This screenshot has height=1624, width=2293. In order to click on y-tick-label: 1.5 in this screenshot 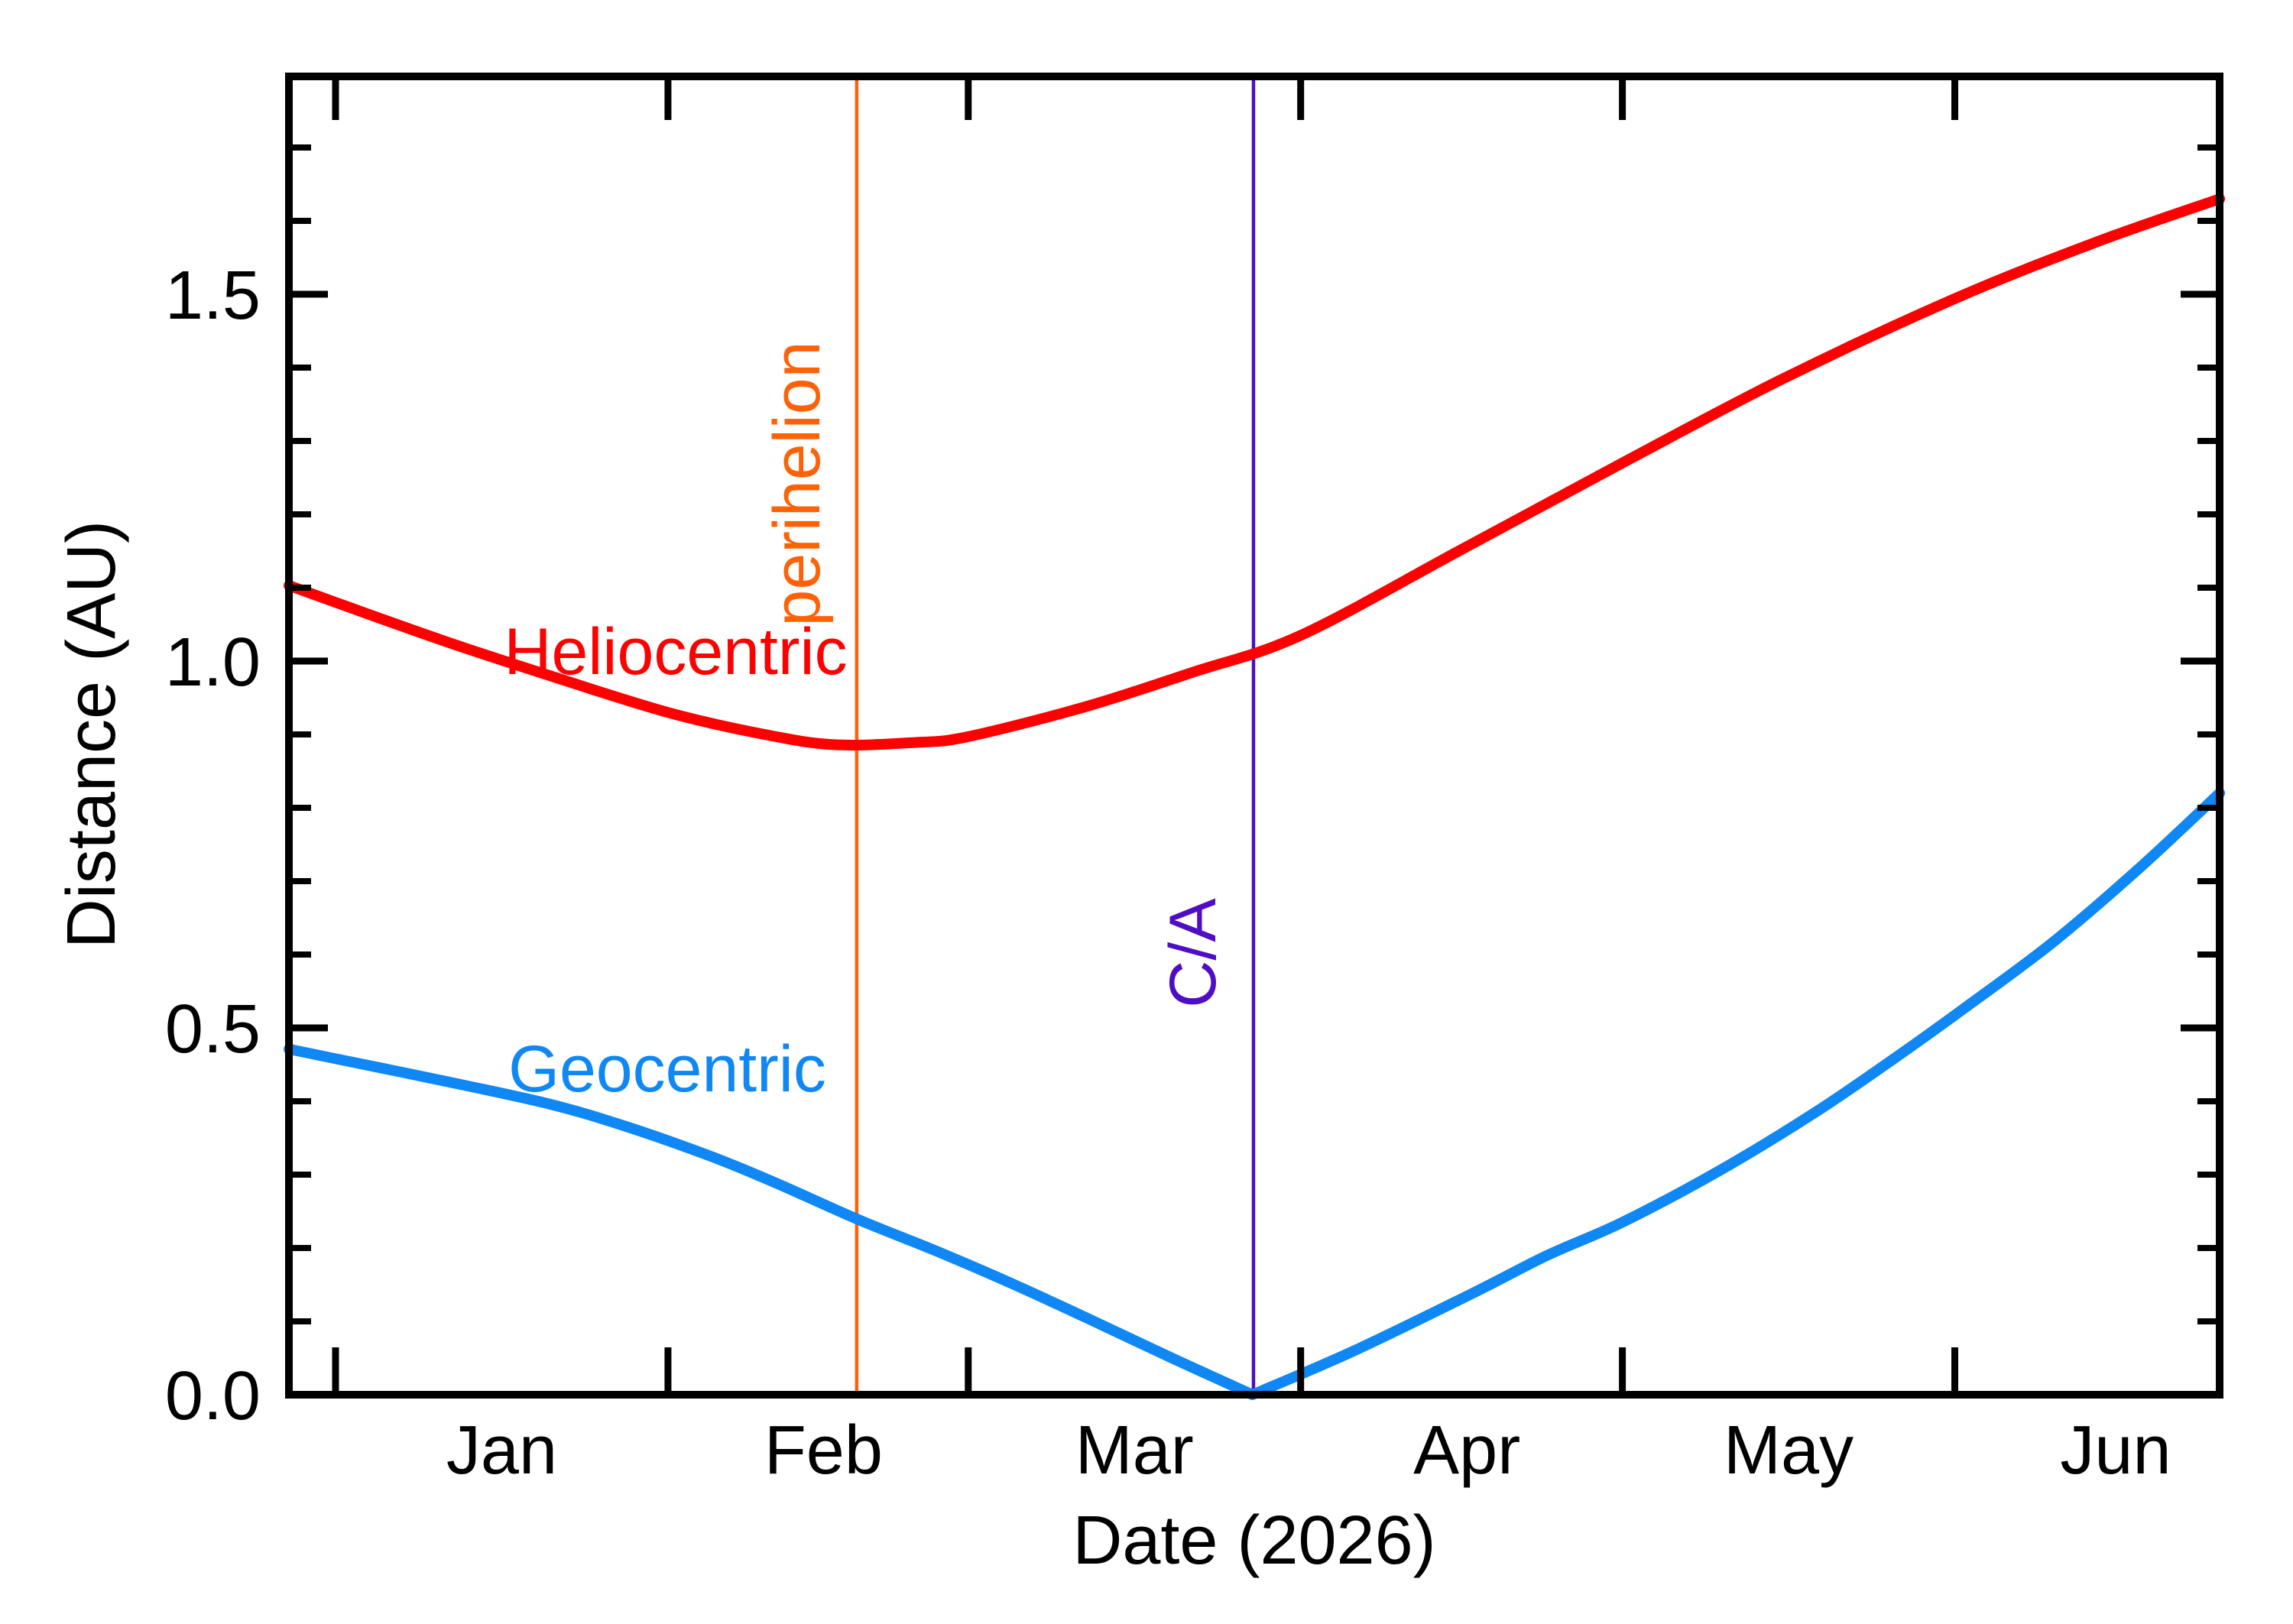, I will do `click(213, 296)`.